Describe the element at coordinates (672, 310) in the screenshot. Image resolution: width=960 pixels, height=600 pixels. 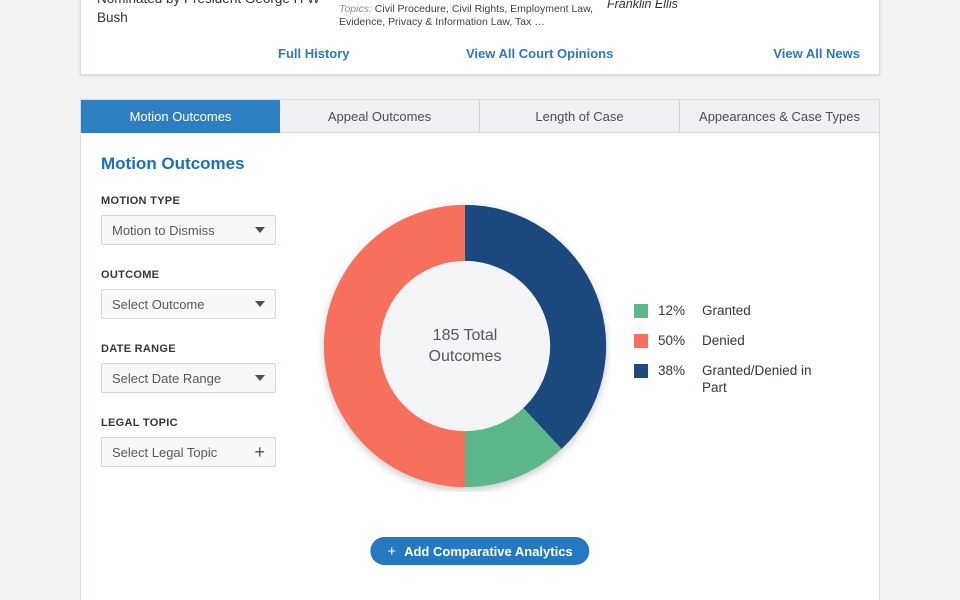
I see `granted-pct: 12%` at that location.